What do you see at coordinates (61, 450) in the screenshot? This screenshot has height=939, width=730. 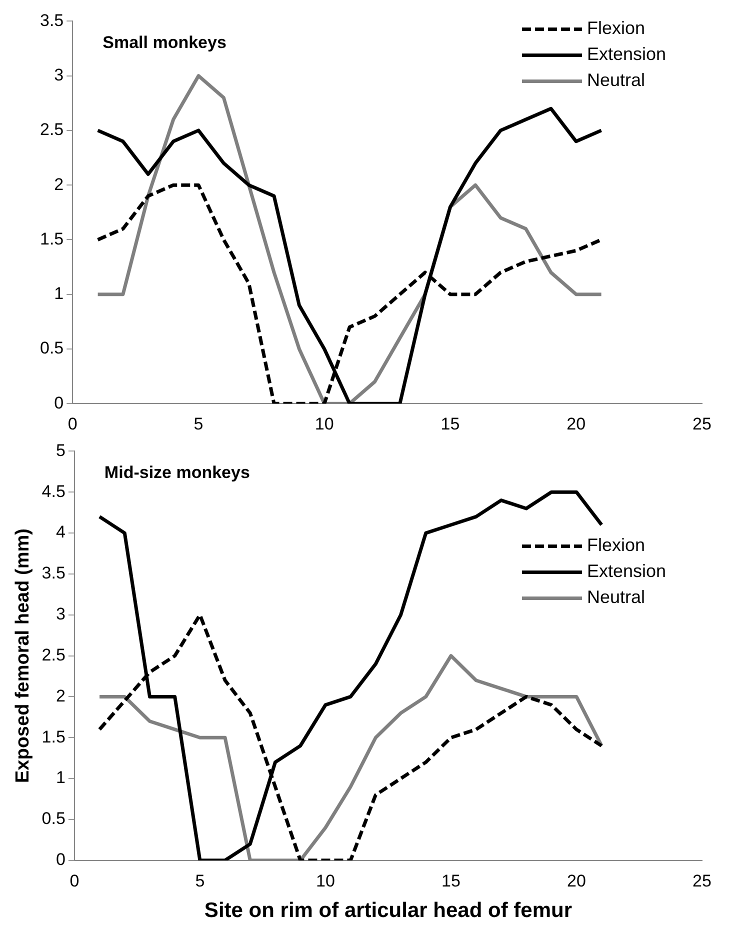 I see `y-tick-label: 5` at bounding box center [61, 450].